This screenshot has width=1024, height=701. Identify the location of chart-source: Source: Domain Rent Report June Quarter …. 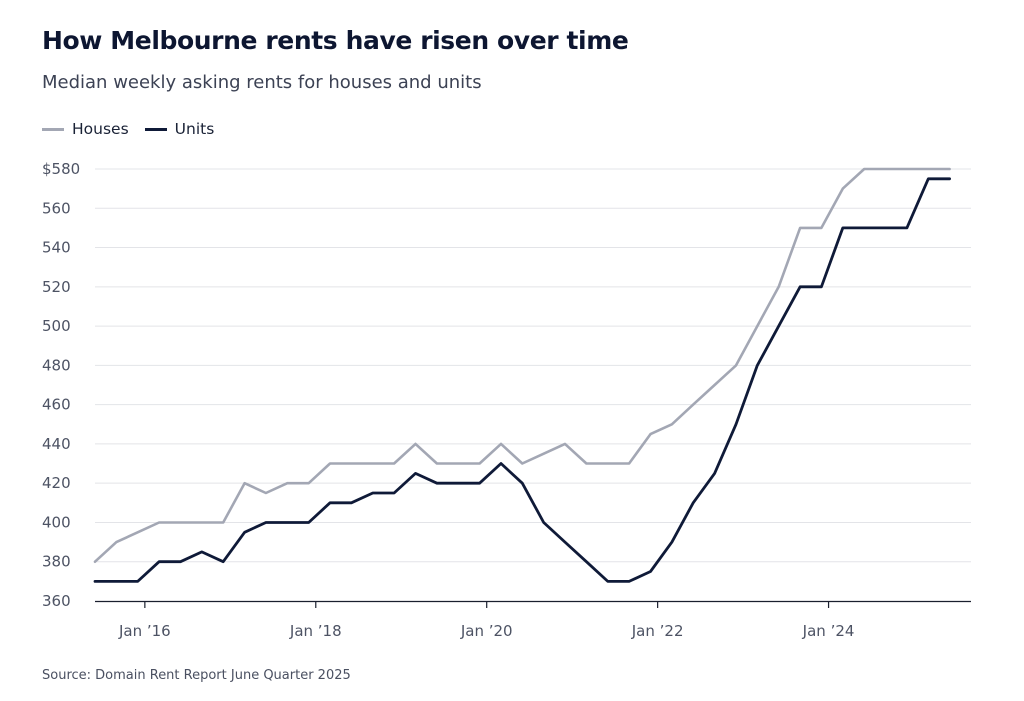
(196, 675).